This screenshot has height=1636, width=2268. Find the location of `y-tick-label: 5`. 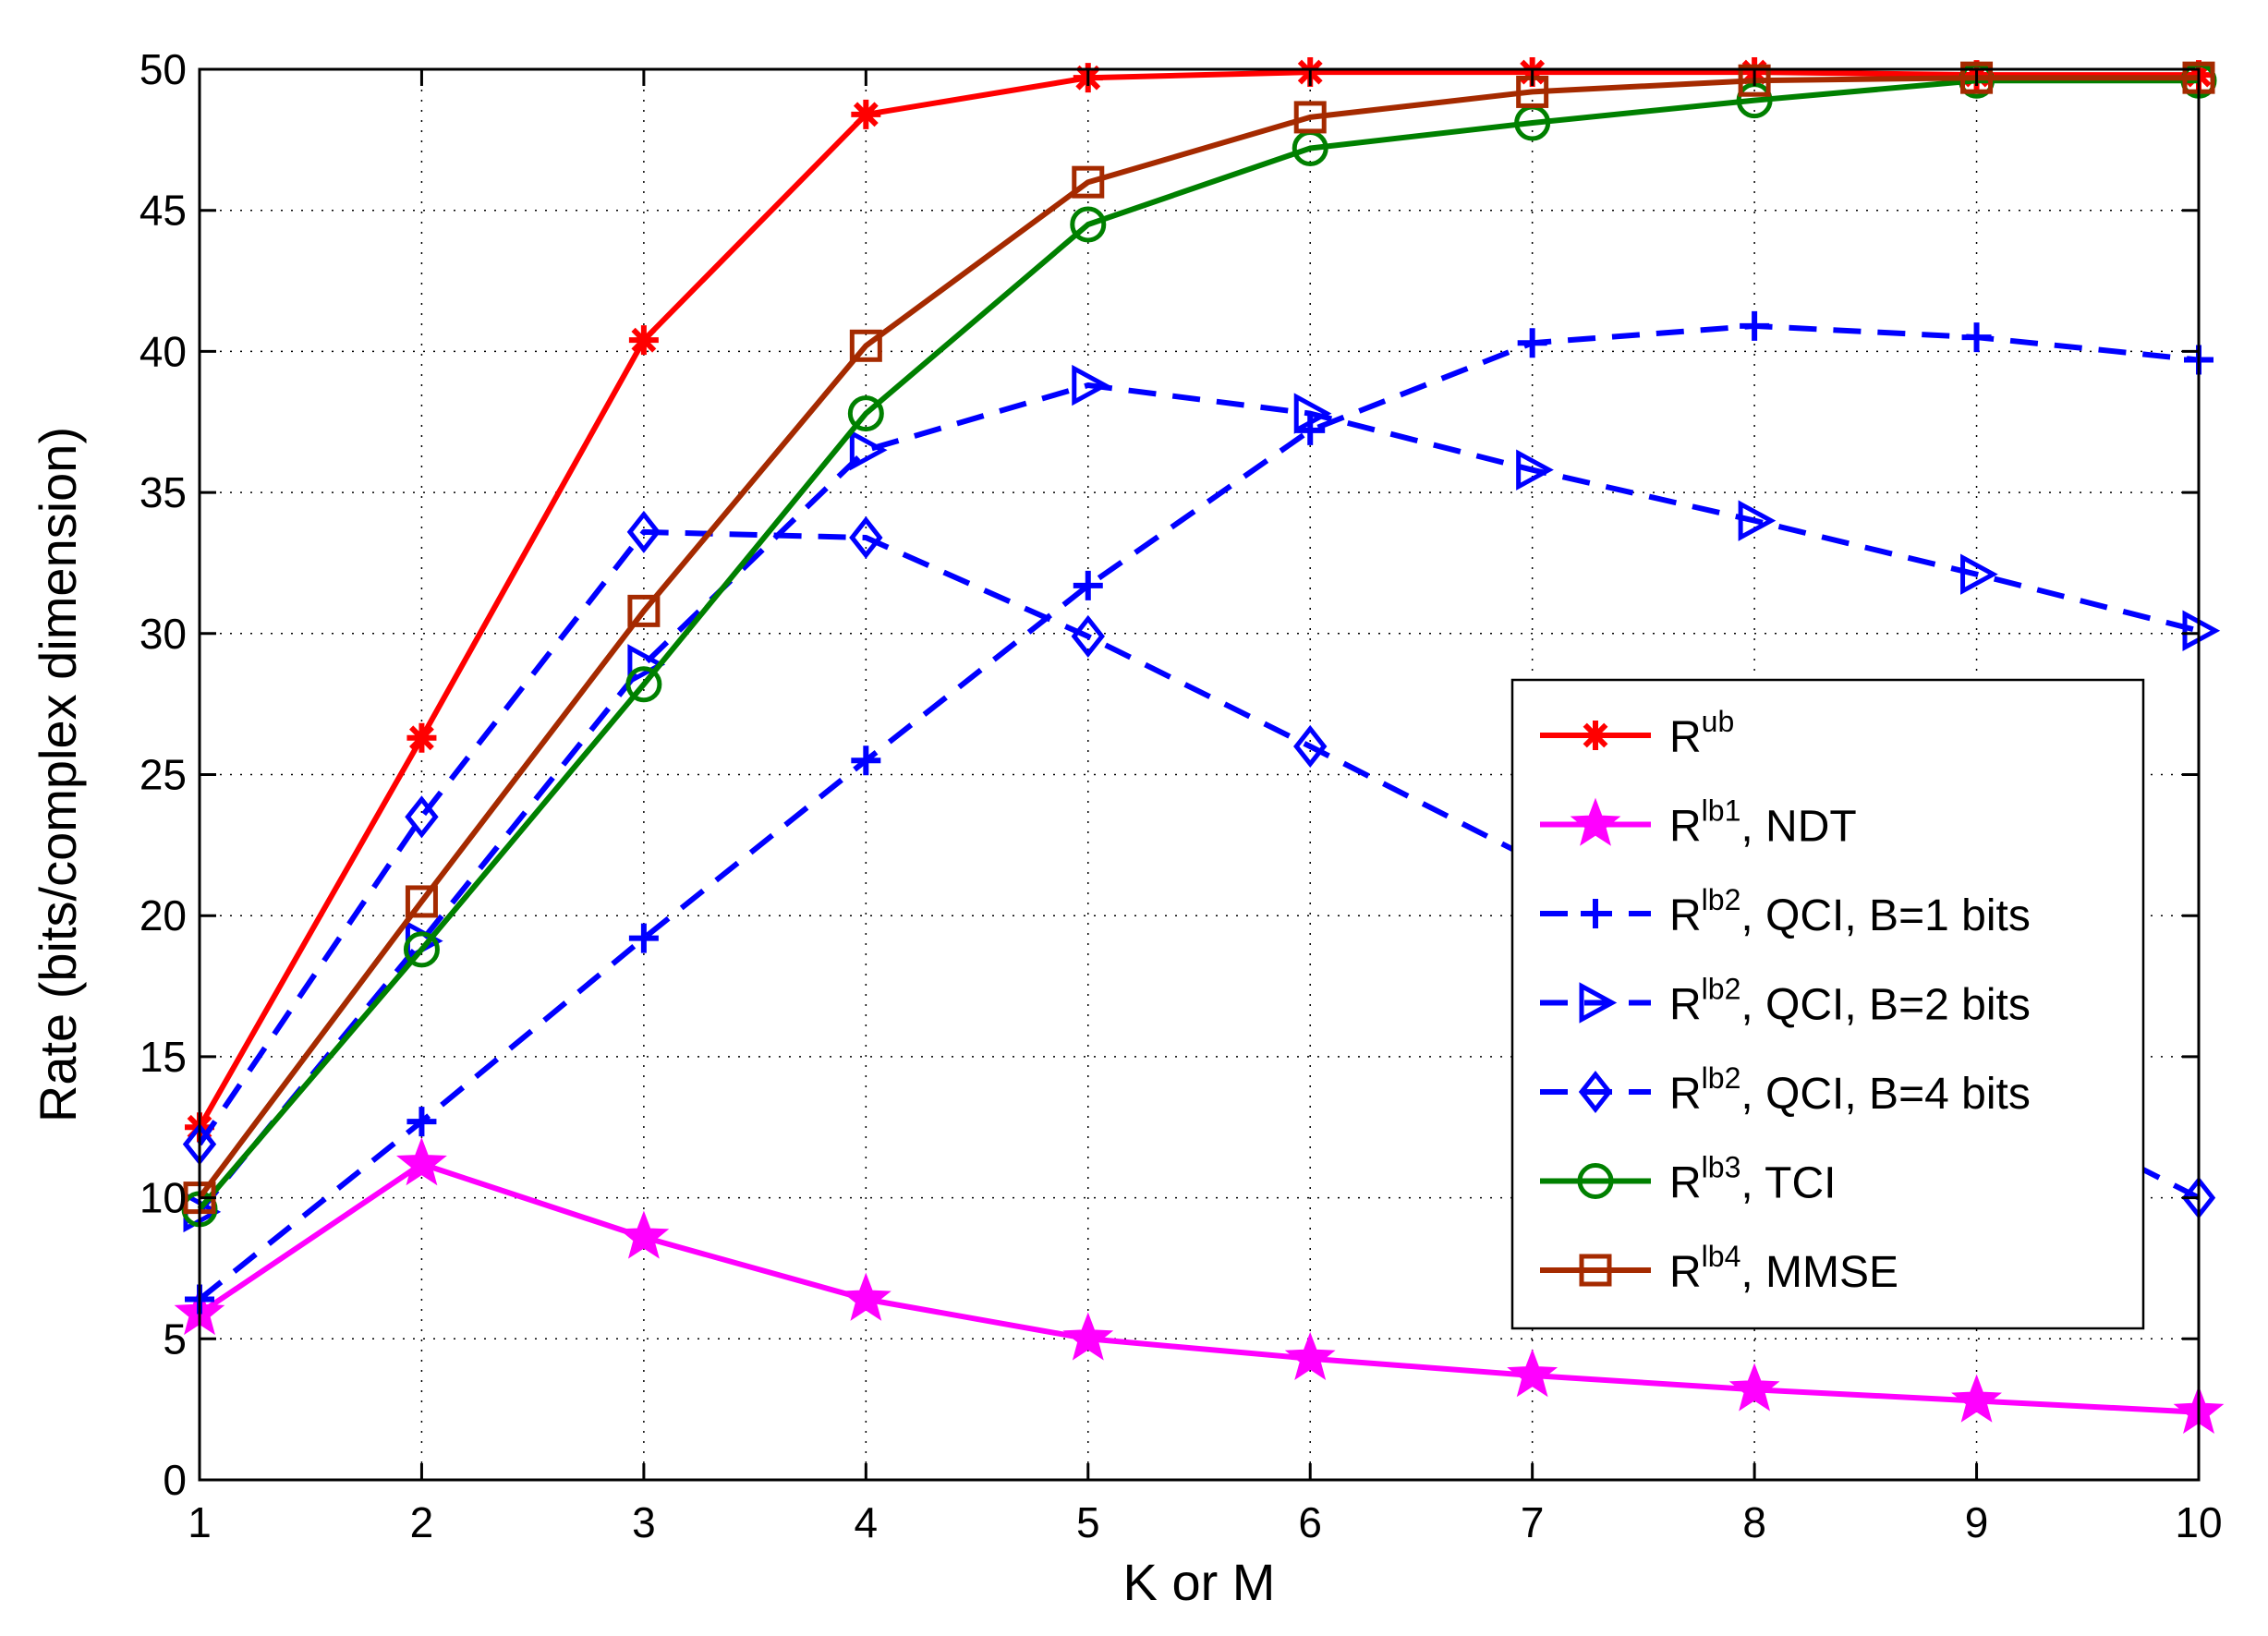

y-tick-label: 5 is located at coordinates (175, 1339).